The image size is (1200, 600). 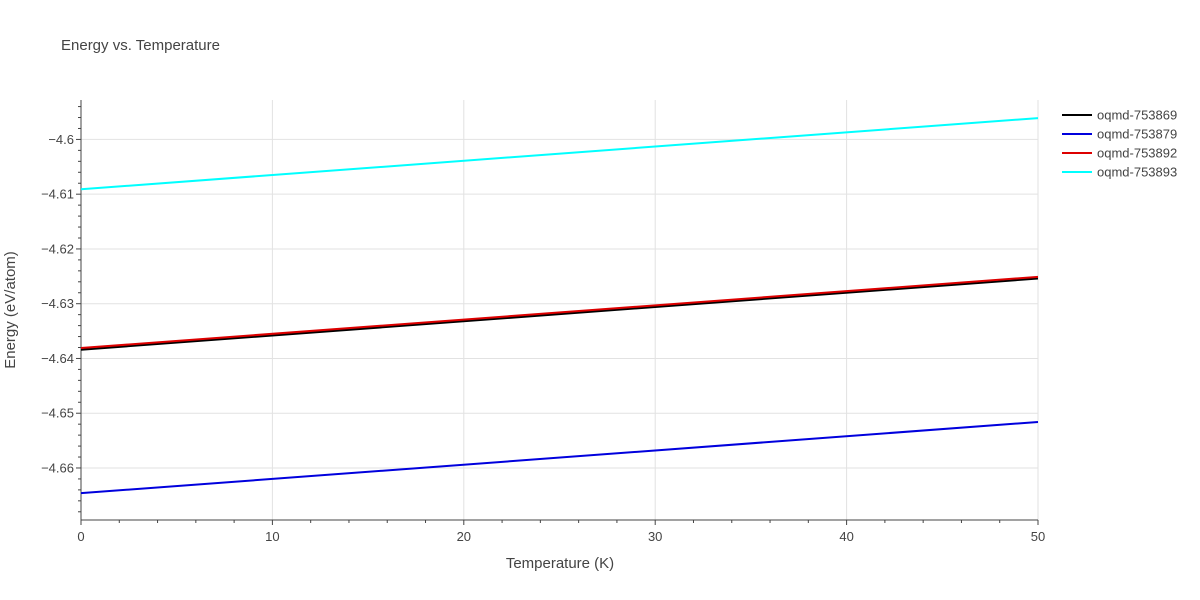 I want to click on x-tick-label: 40, so click(x=846, y=536).